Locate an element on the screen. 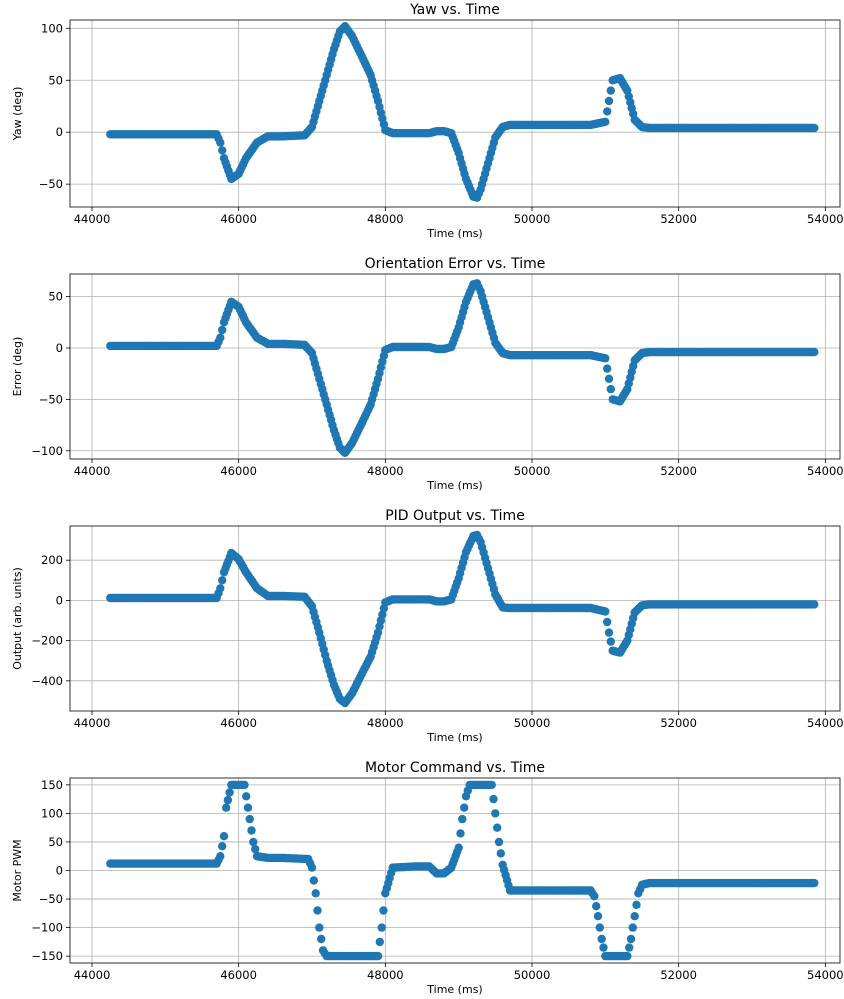  y-axis-label: Error (deg) is located at coordinates (17, 367).